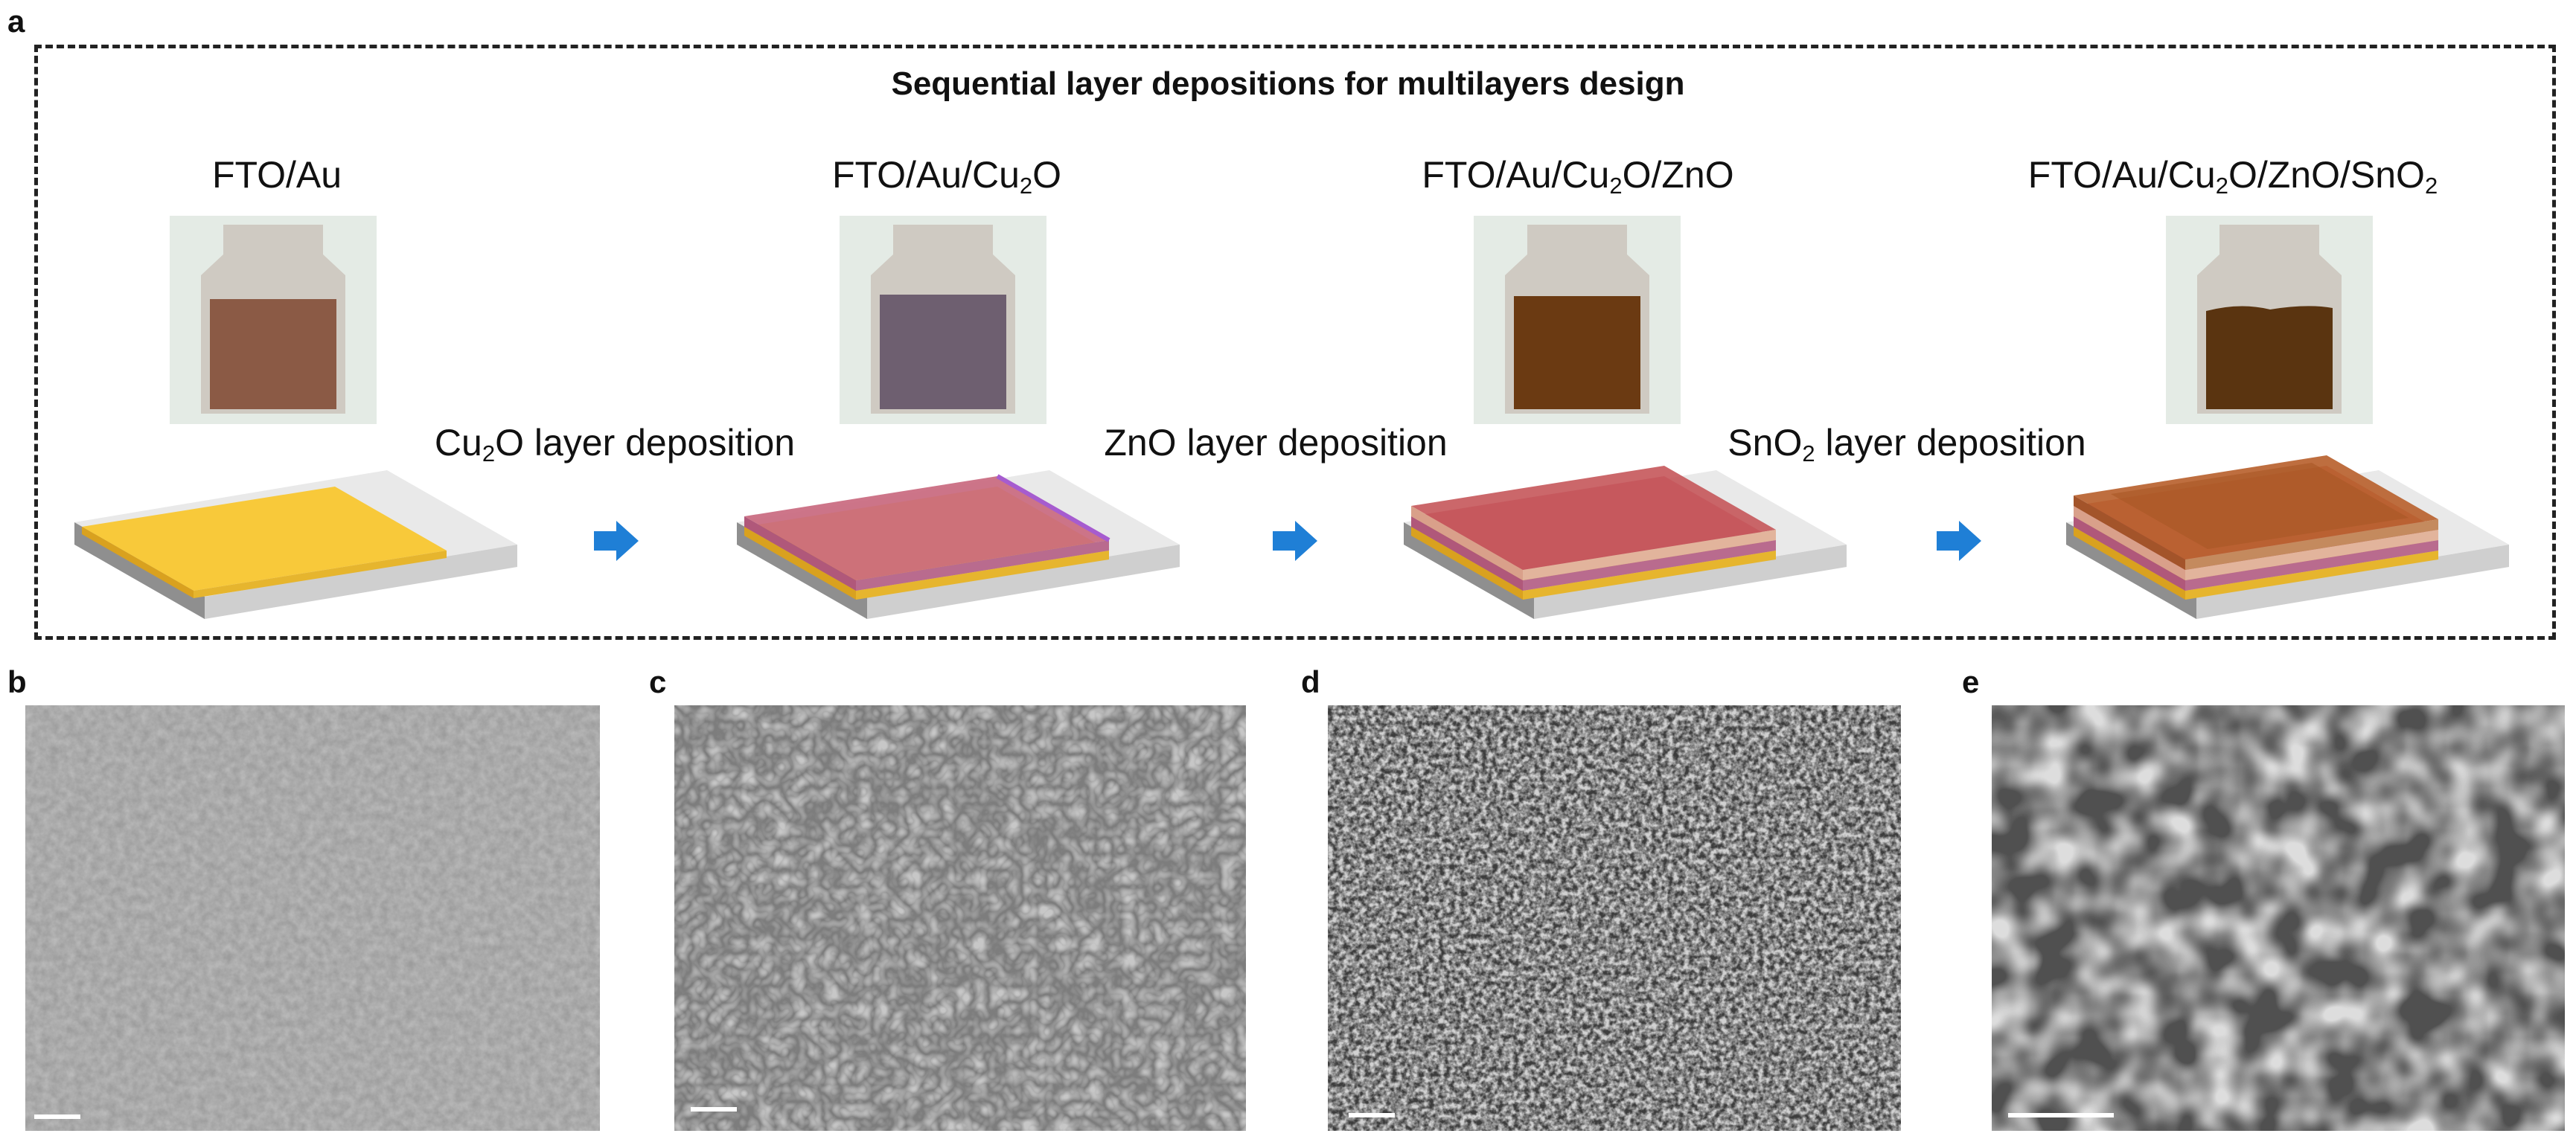 This screenshot has height=1145, width=2576. Describe the element at coordinates (968, 543) in the screenshot. I see `device-cu2o` at that location.